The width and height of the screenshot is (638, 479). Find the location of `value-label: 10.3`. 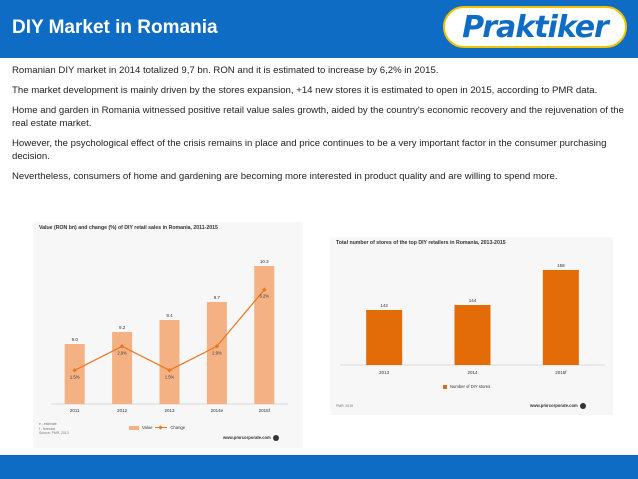

value-label: 10.3 is located at coordinates (264, 261).